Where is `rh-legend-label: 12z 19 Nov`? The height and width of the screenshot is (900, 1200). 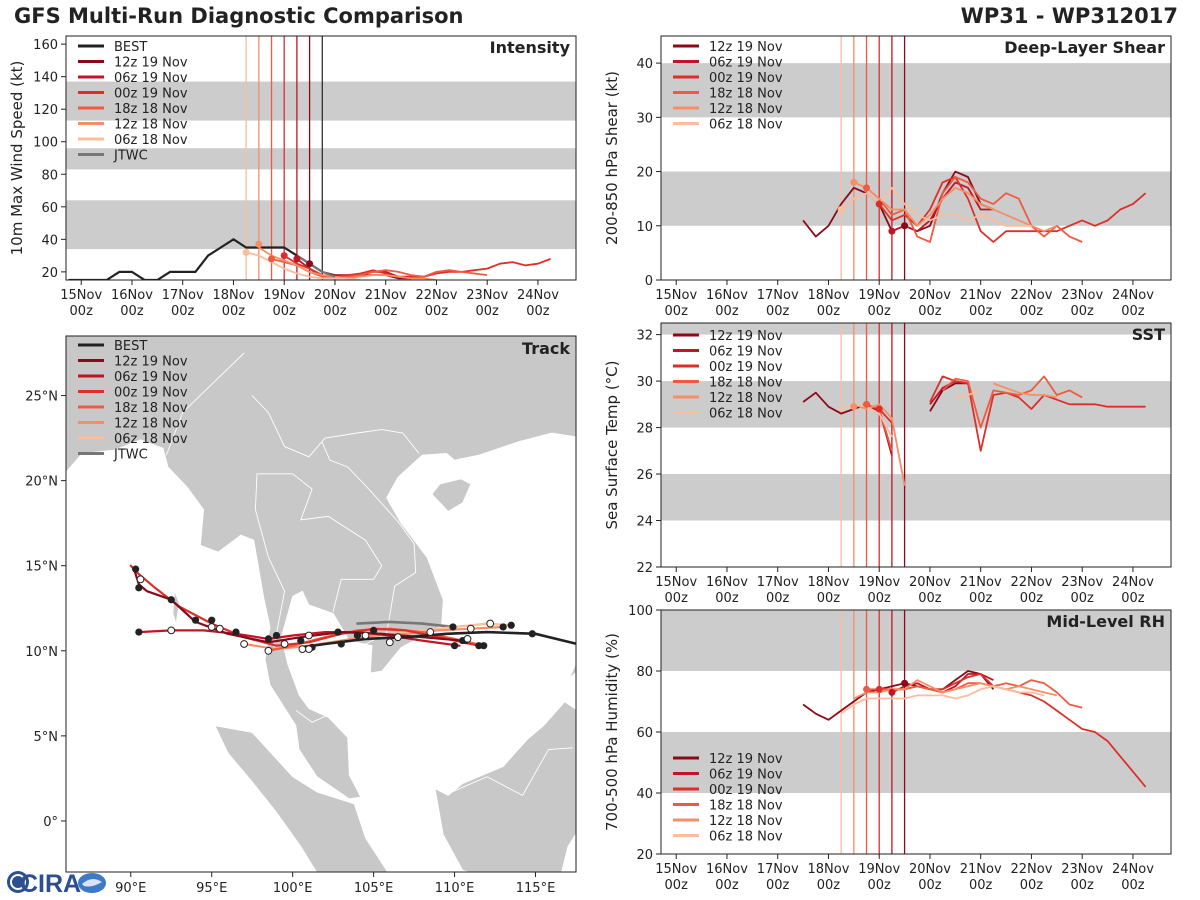
rh-legend-label: 12z 19 Nov is located at coordinates (746, 759).